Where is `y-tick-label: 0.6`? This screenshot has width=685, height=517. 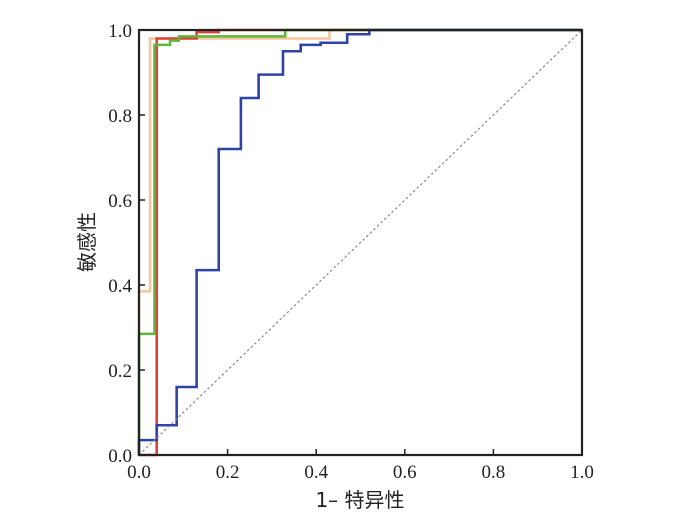 y-tick-label: 0.6 is located at coordinates (120, 201).